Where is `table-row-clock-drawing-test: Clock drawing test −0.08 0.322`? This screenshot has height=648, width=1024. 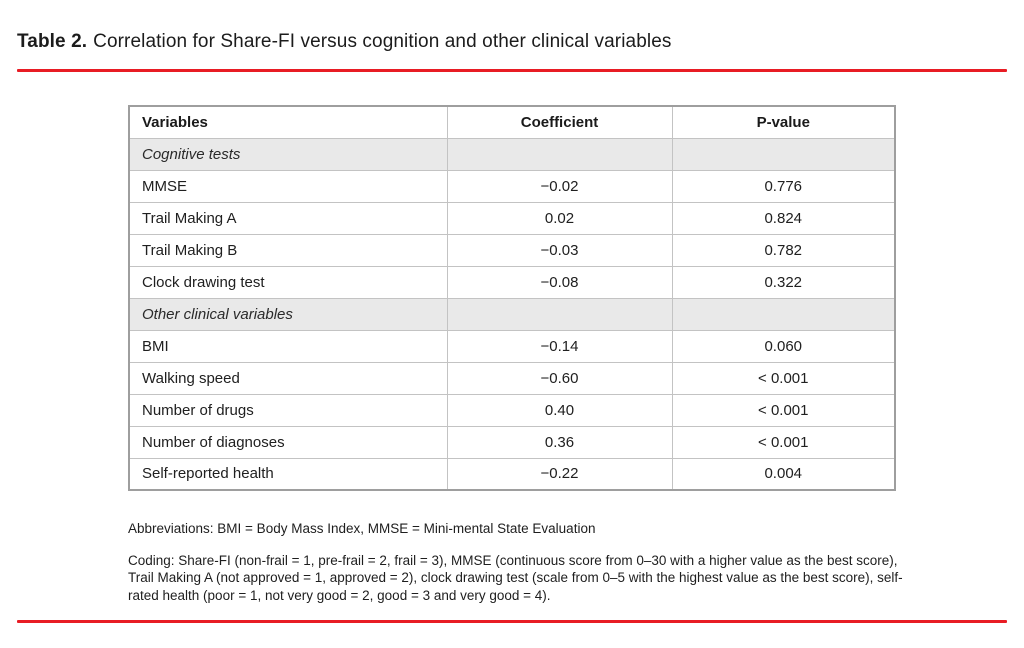 table-row-clock-drawing-test: Clock drawing test −0.08 0.322 is located at coordinates (512, 282).